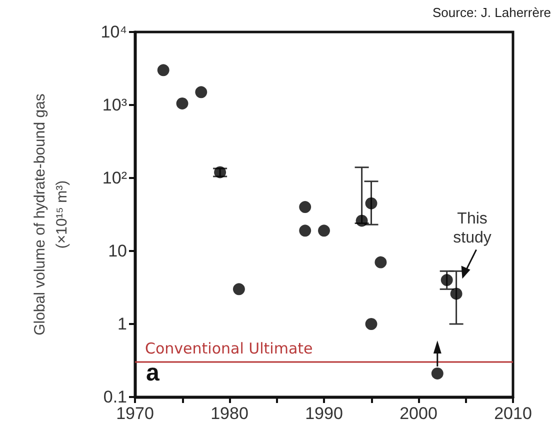  I want to click on y-tick-label: 0.1, so click(115, 397).